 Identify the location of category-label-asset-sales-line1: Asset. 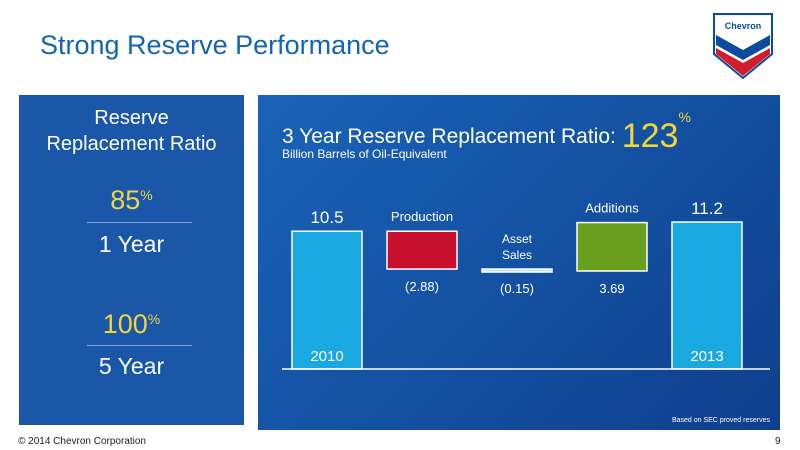
(517, 239).